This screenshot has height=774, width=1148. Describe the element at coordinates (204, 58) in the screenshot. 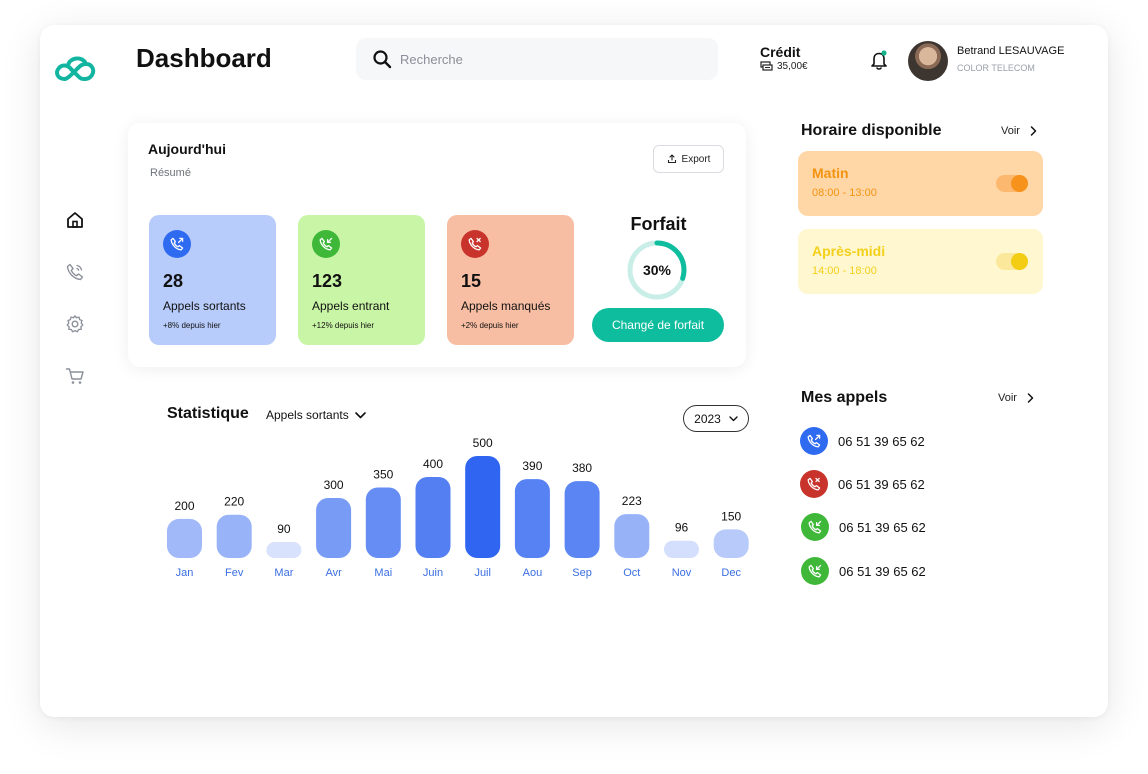

I see `page-title: Dashboard` at that location.